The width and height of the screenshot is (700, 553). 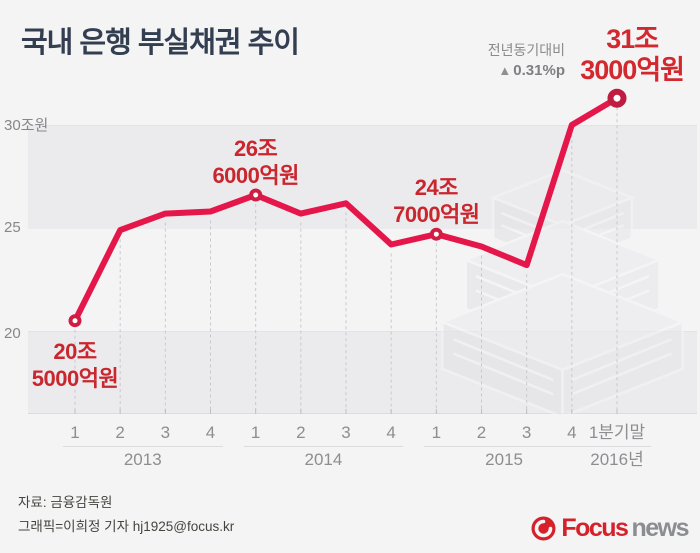 I want to click on focus-news-logo: Focus news, so click(x=609, y=528).